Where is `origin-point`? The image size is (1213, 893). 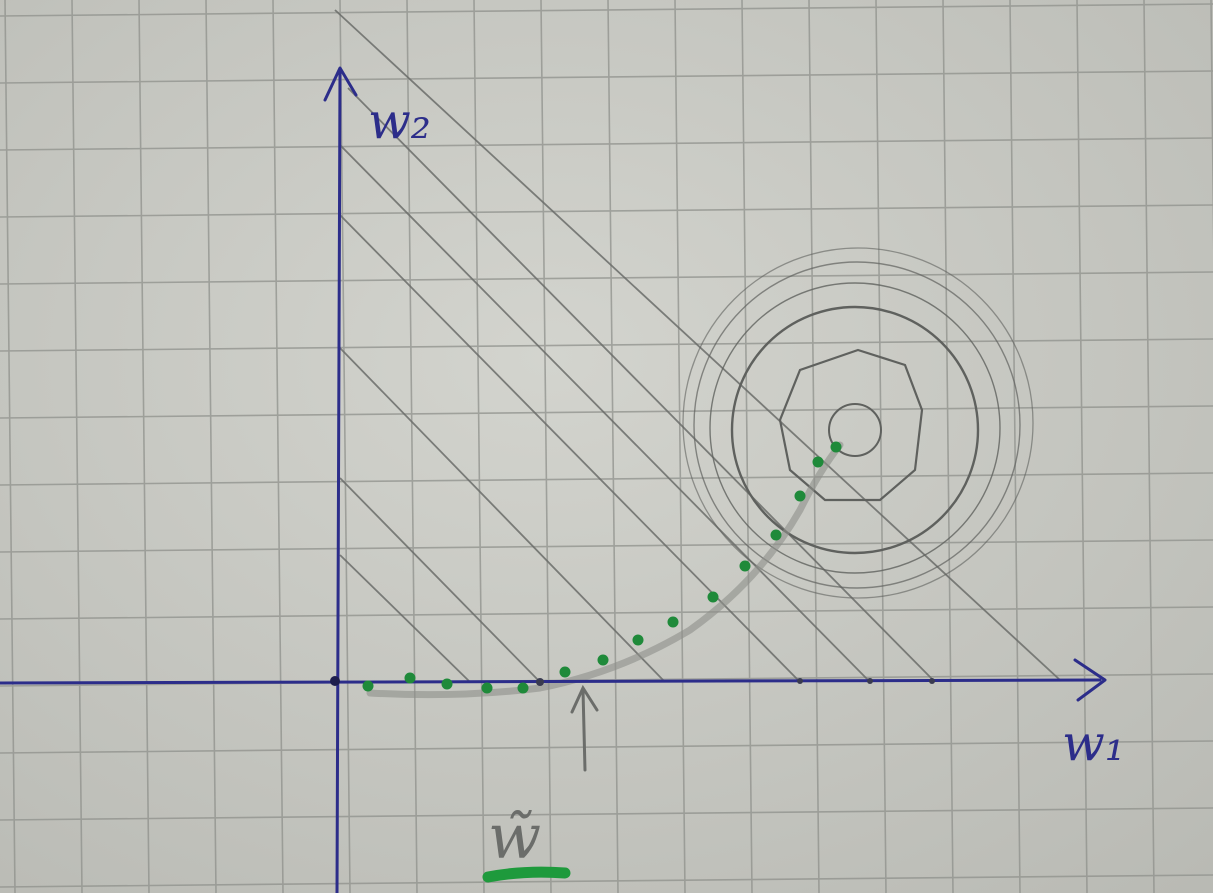 origin-point is located at coordinates (335, 681).